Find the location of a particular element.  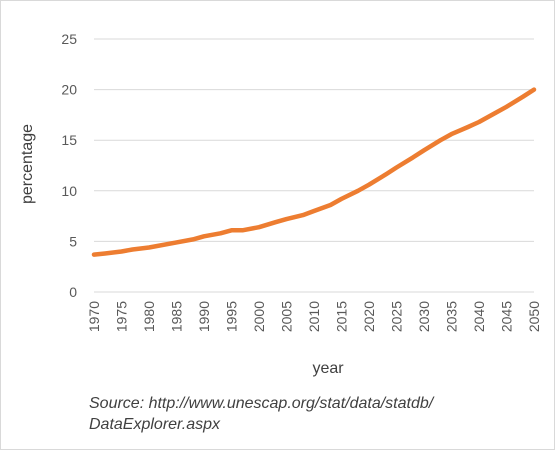

source-line-2: DataExplorer.aspx is located at coordinates (155, 424).